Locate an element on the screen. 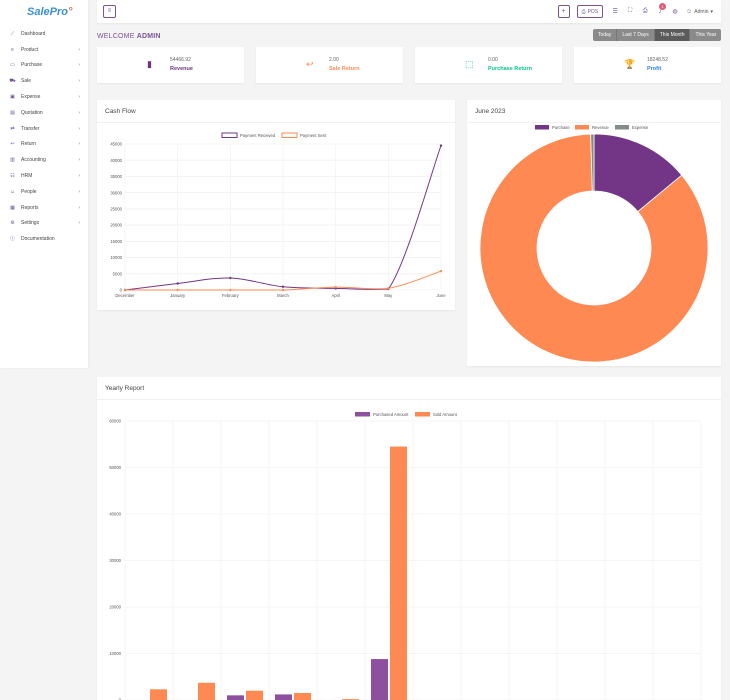 This screenshot has width=730, height=700. plus-icon: + is located at coordinates (563, 11).